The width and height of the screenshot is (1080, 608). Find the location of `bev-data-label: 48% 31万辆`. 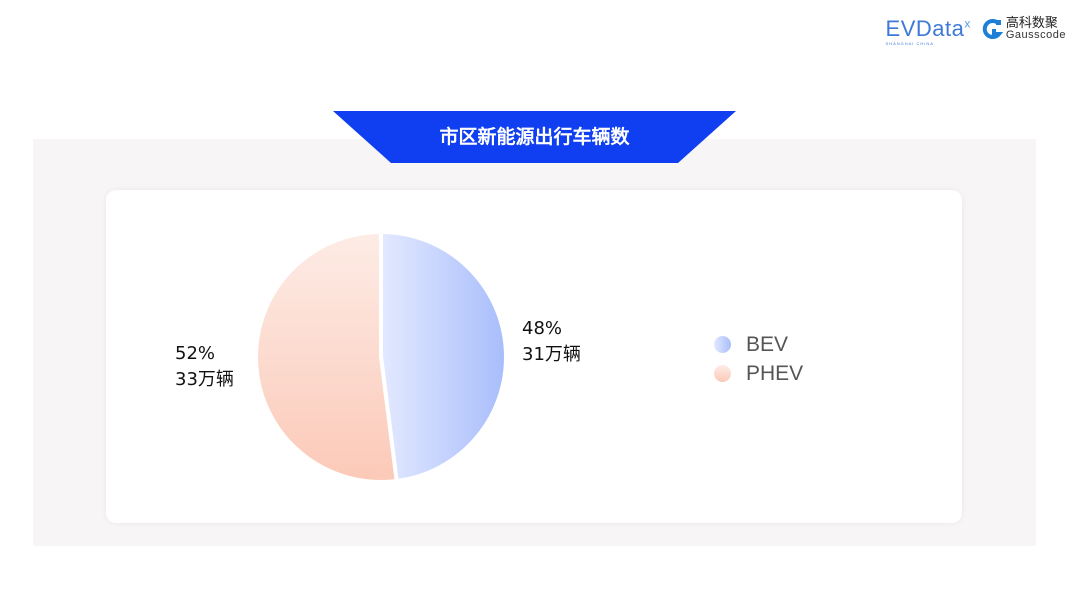

bev-data-label: 48% 31万辆 is located at coordinates (551, 342).